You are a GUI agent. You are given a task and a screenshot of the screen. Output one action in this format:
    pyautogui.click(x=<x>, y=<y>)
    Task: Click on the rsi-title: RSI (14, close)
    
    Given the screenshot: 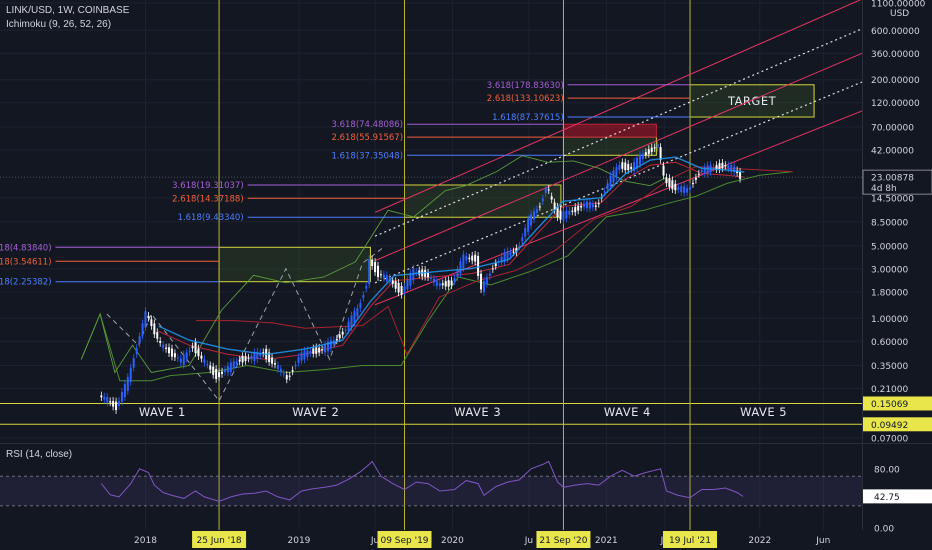 What is the action you would take?
    pyautogui.click(x=39, y=454)
    